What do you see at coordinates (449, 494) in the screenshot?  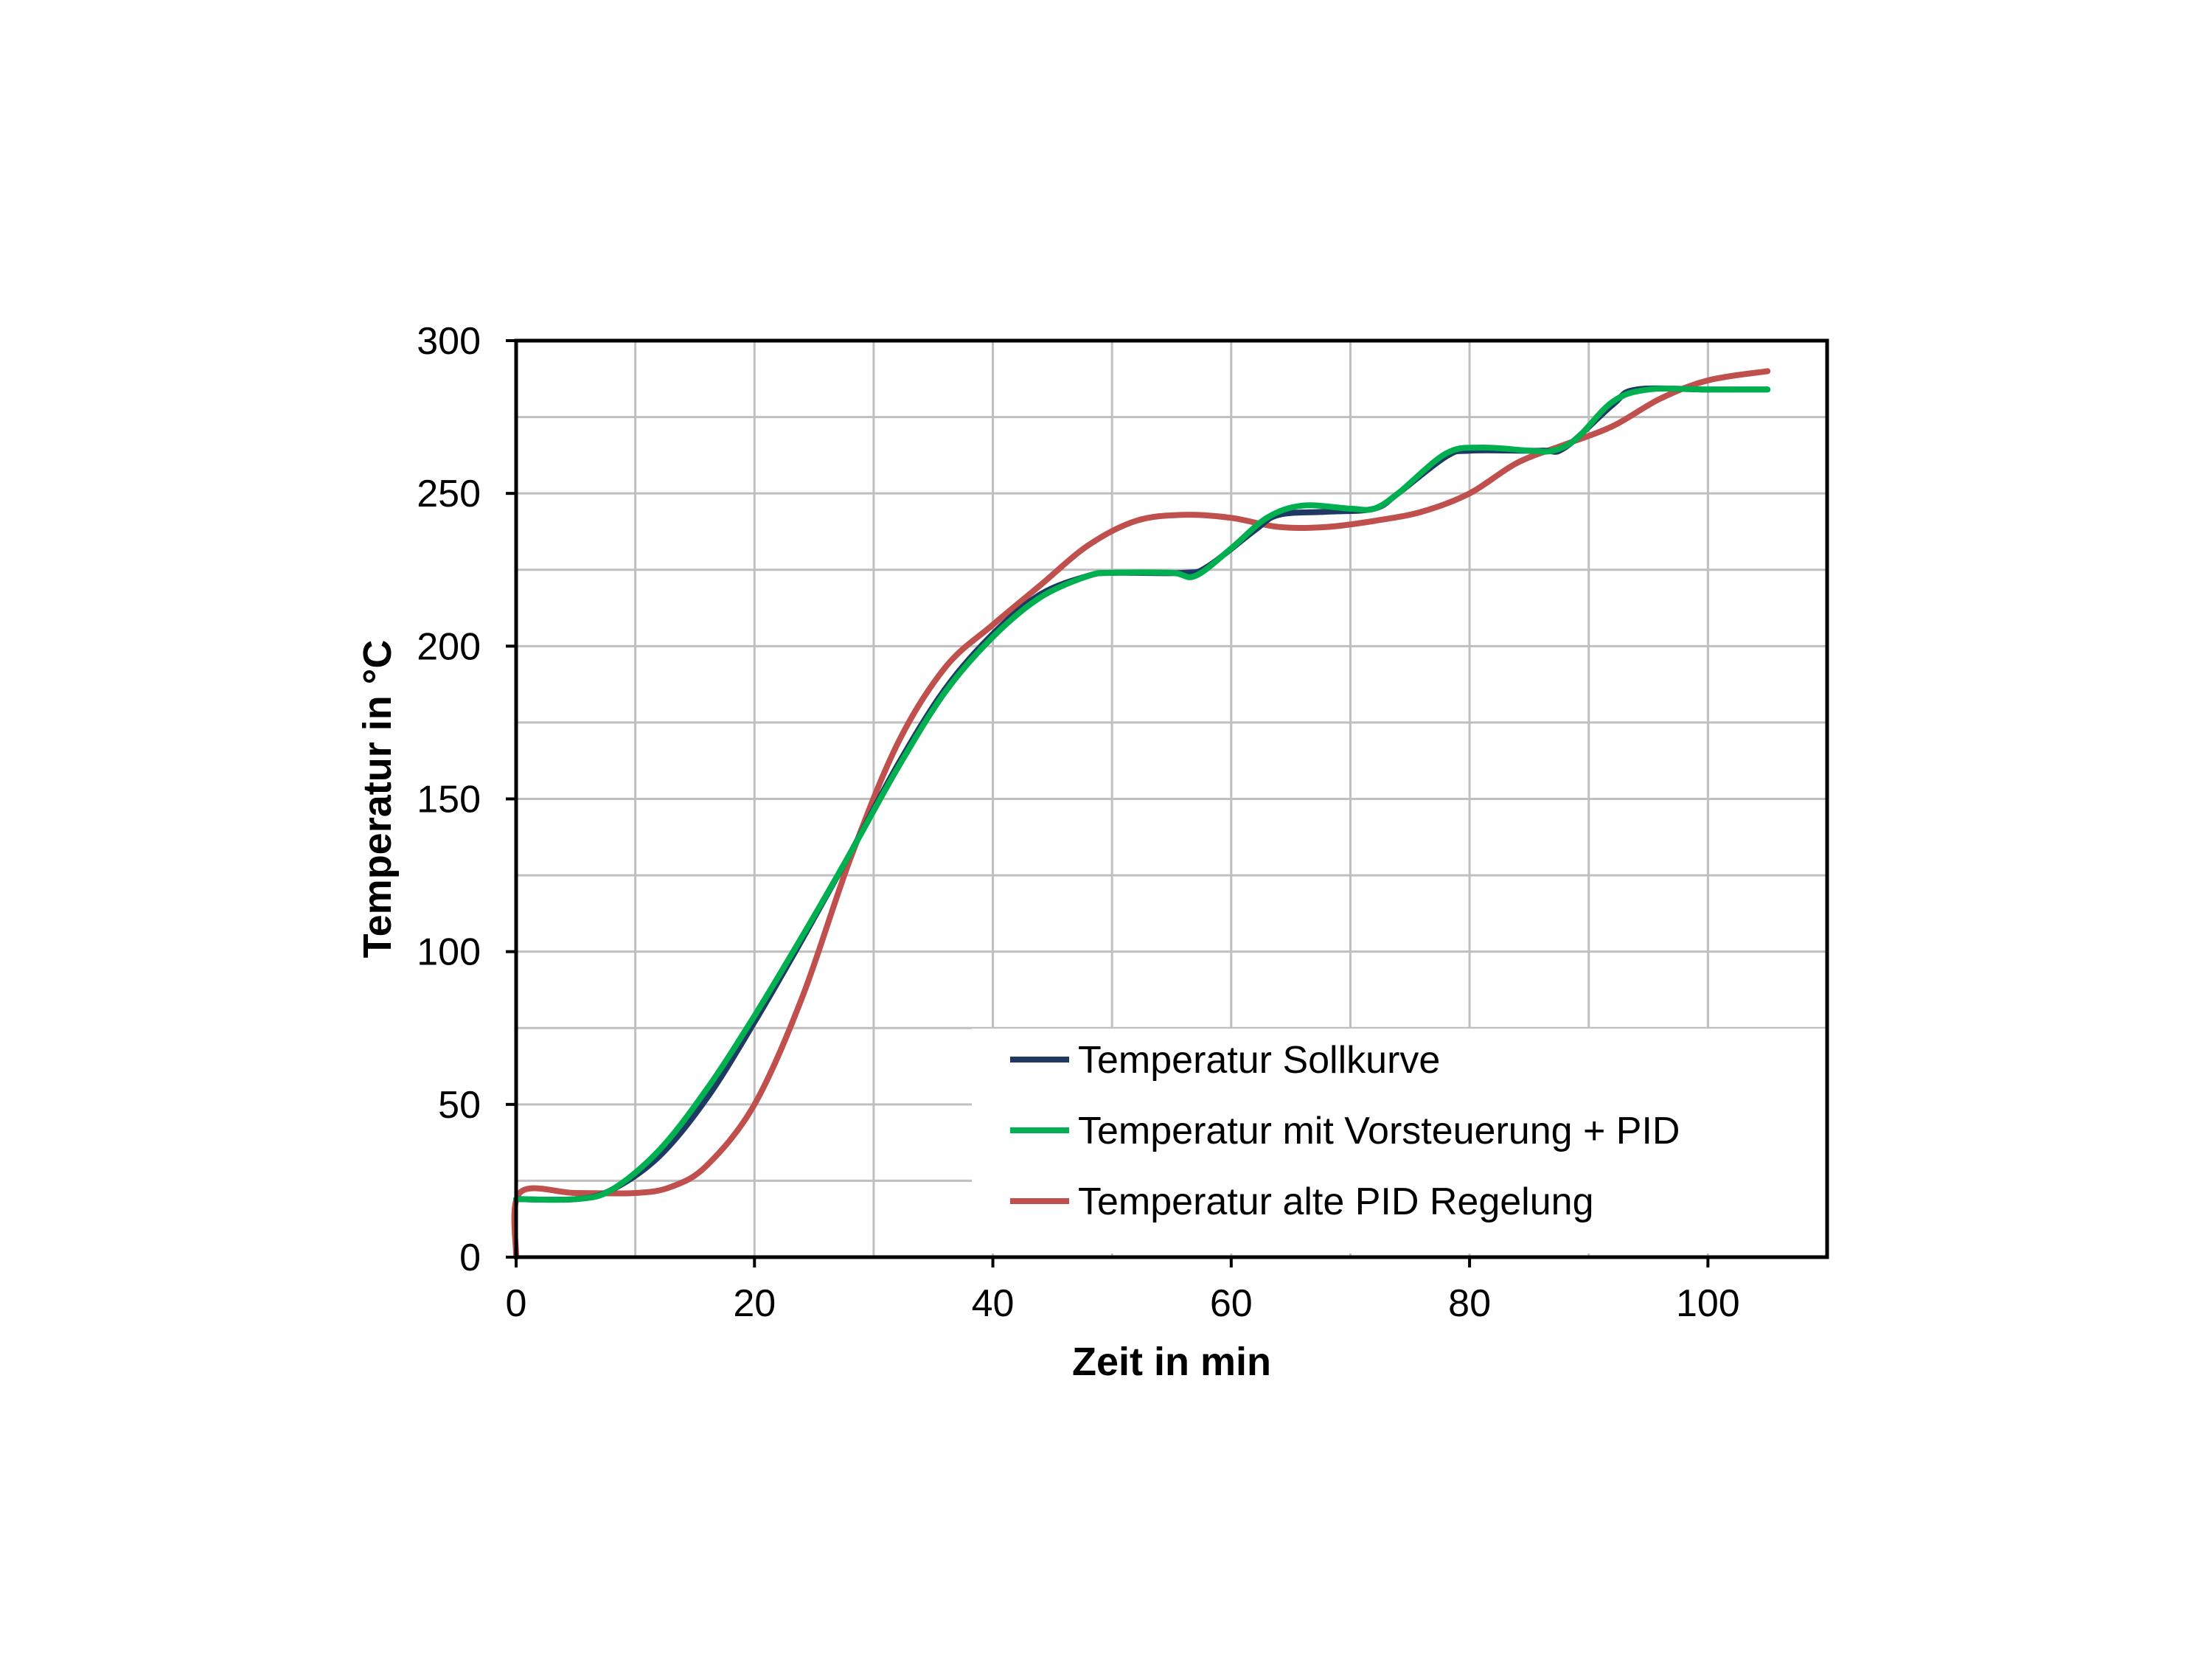 I see `y-tick-label: 250` at bounding box center [449, 494].